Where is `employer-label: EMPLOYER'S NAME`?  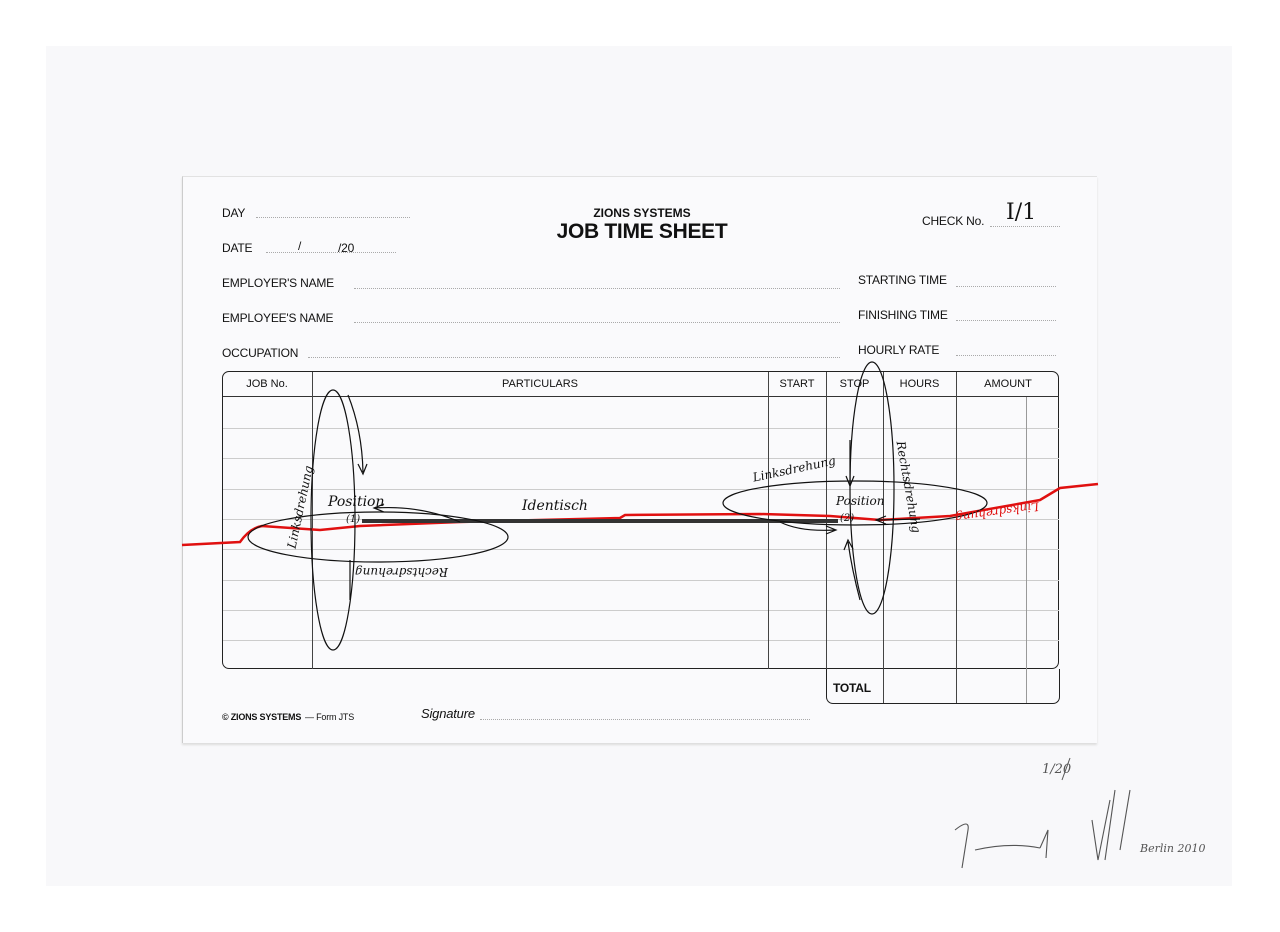
employer-label: EMPLOYER'S NAME is located at coordinates (278, 283).